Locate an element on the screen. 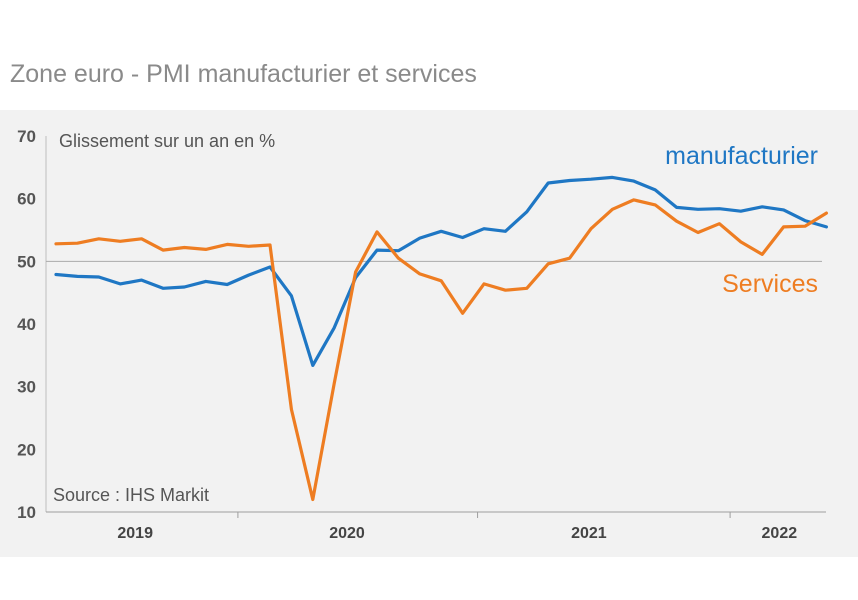 This screenshot has width=858, height=600. y-tick-label: 60 is located at coordinates (26, 199).